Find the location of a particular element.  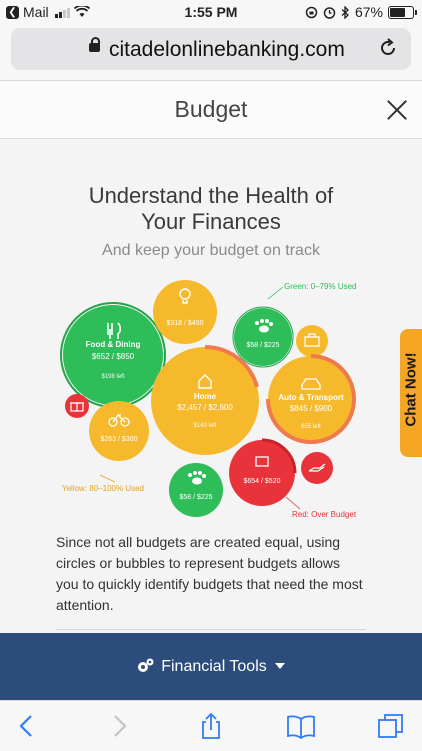

bubble-auto-label: Auto & Transport is located at coordinates (311, 397).